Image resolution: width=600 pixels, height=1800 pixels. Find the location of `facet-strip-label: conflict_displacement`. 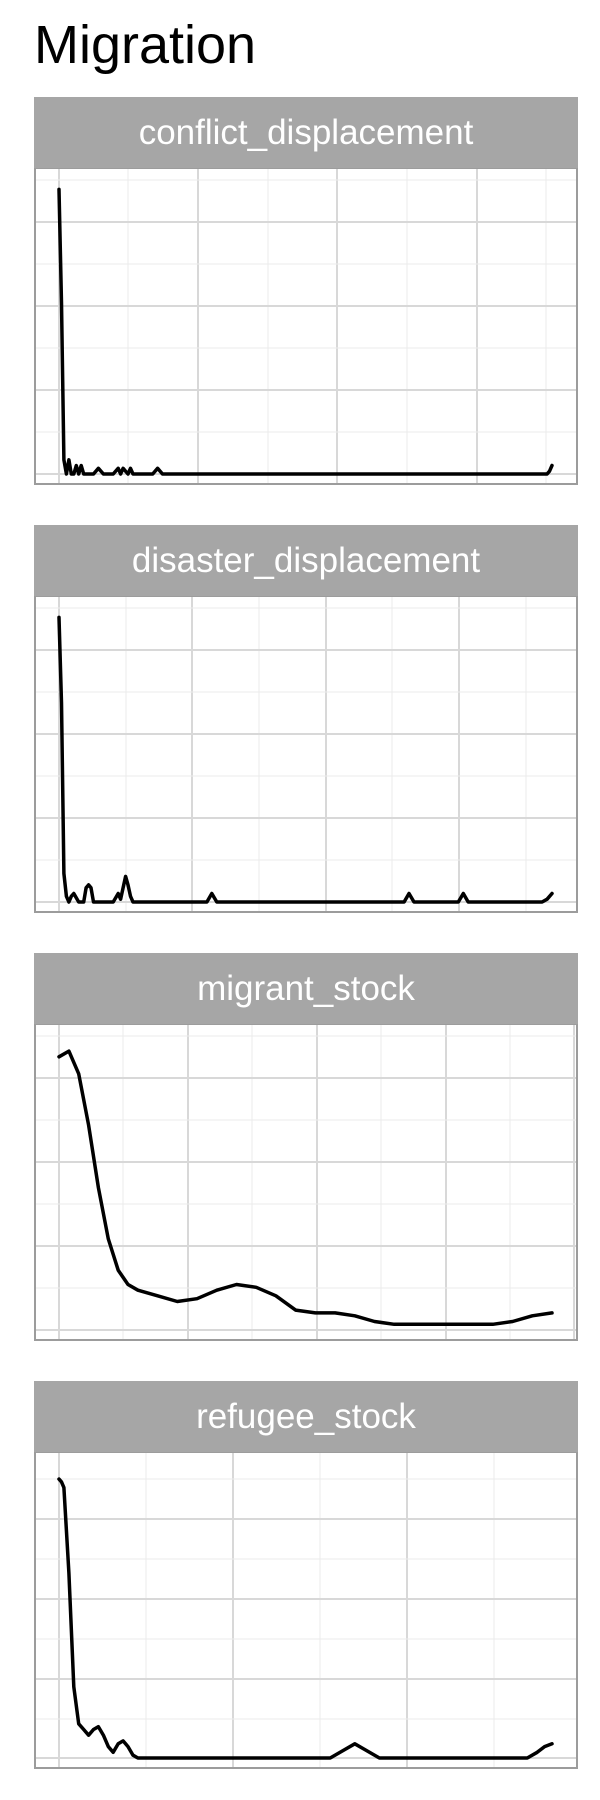

facet-strip-label: conflict_displacement is located at coordinates (306, 132).